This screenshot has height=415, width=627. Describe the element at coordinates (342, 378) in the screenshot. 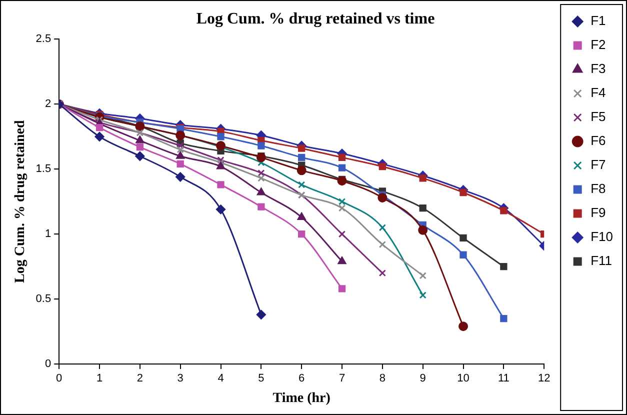

I see `x-tick-label: 7` at that location.